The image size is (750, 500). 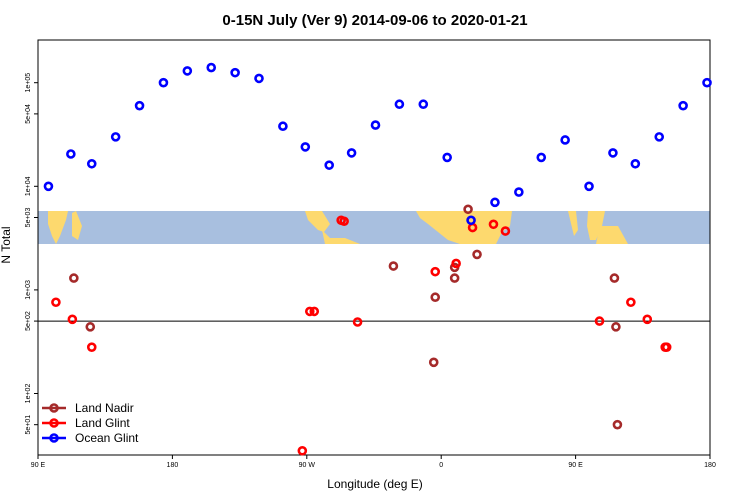 I want to click on legend-label: Land Nadir, so click(x=104, y=408).